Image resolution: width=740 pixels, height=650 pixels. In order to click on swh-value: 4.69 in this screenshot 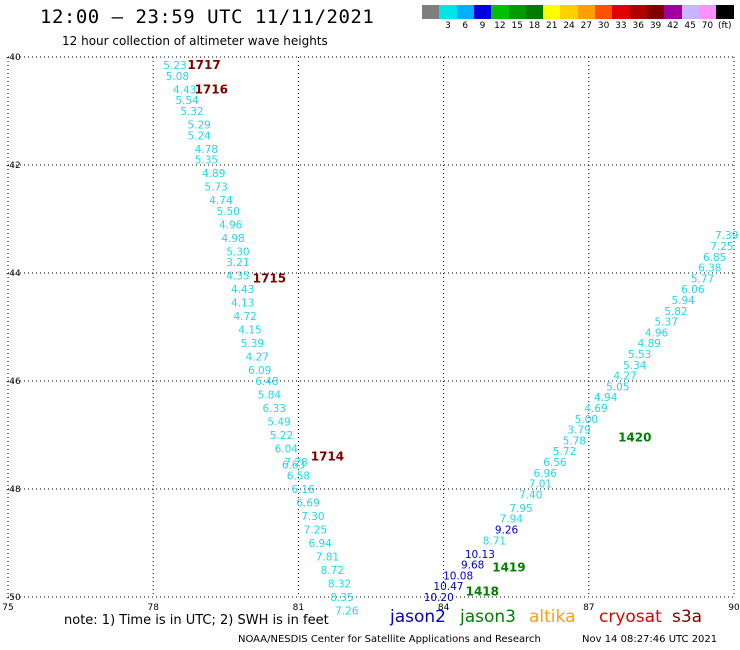, I will do `click(595, 409)`.